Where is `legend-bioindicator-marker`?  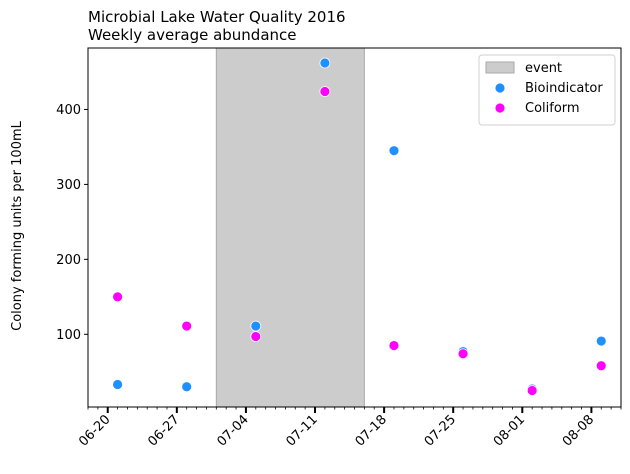 legend-bioindicator-marker is located at coordinates (500, 88).